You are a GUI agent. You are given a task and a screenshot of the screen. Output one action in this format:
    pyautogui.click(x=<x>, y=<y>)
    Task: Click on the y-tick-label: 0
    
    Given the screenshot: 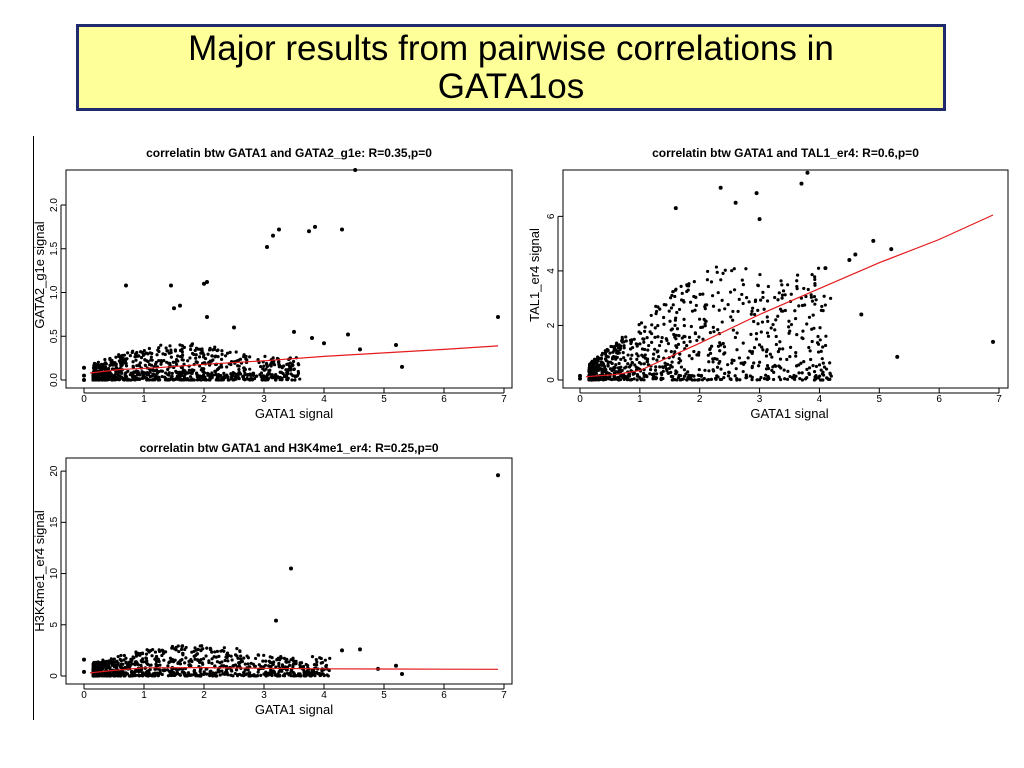 What is the action you would take?
    pyautogui.click(x=551, y=380)
    